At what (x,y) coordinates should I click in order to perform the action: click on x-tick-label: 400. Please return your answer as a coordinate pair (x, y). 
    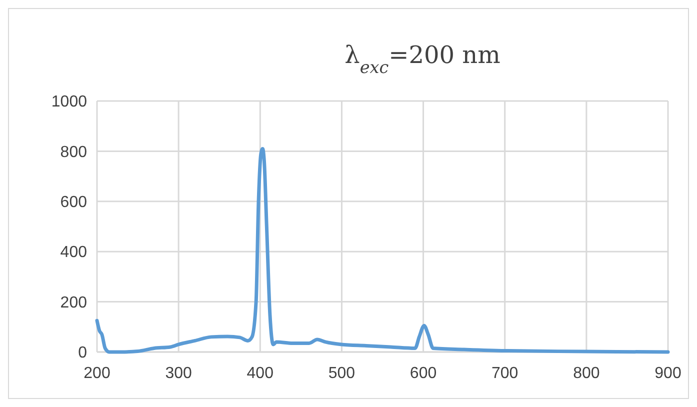
    Looking at the image, I should click on (260, 373).